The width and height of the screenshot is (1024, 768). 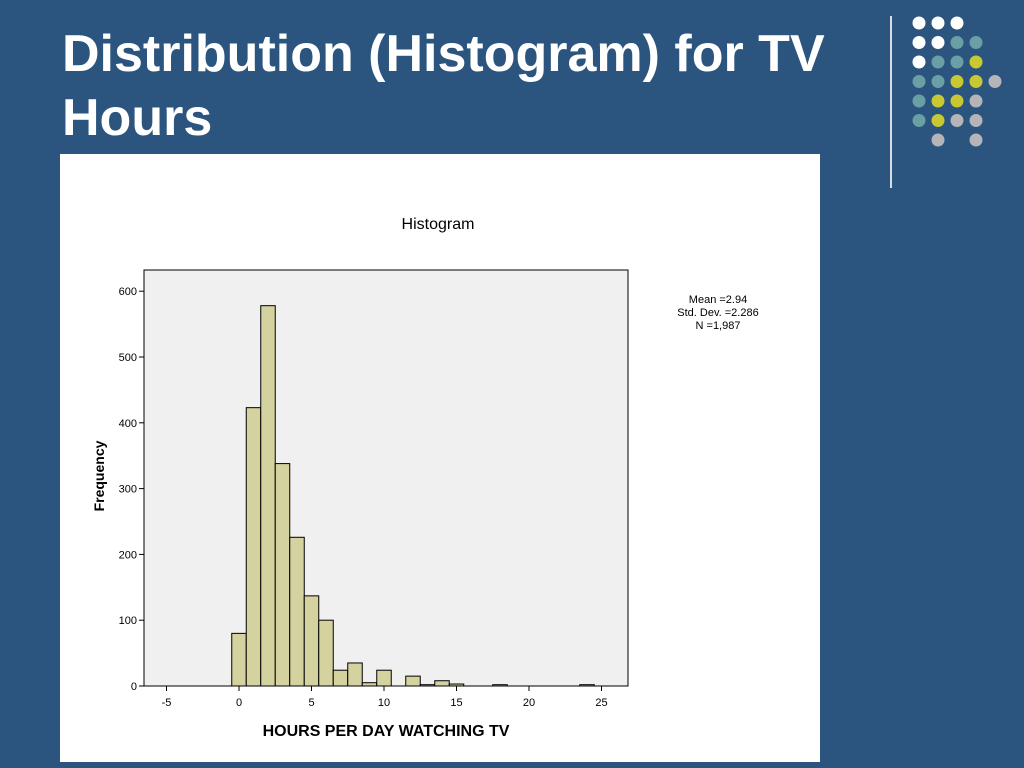 I want to click on y-axis: 0 100 200 300 400 500 600, so click(x=131, y=489).